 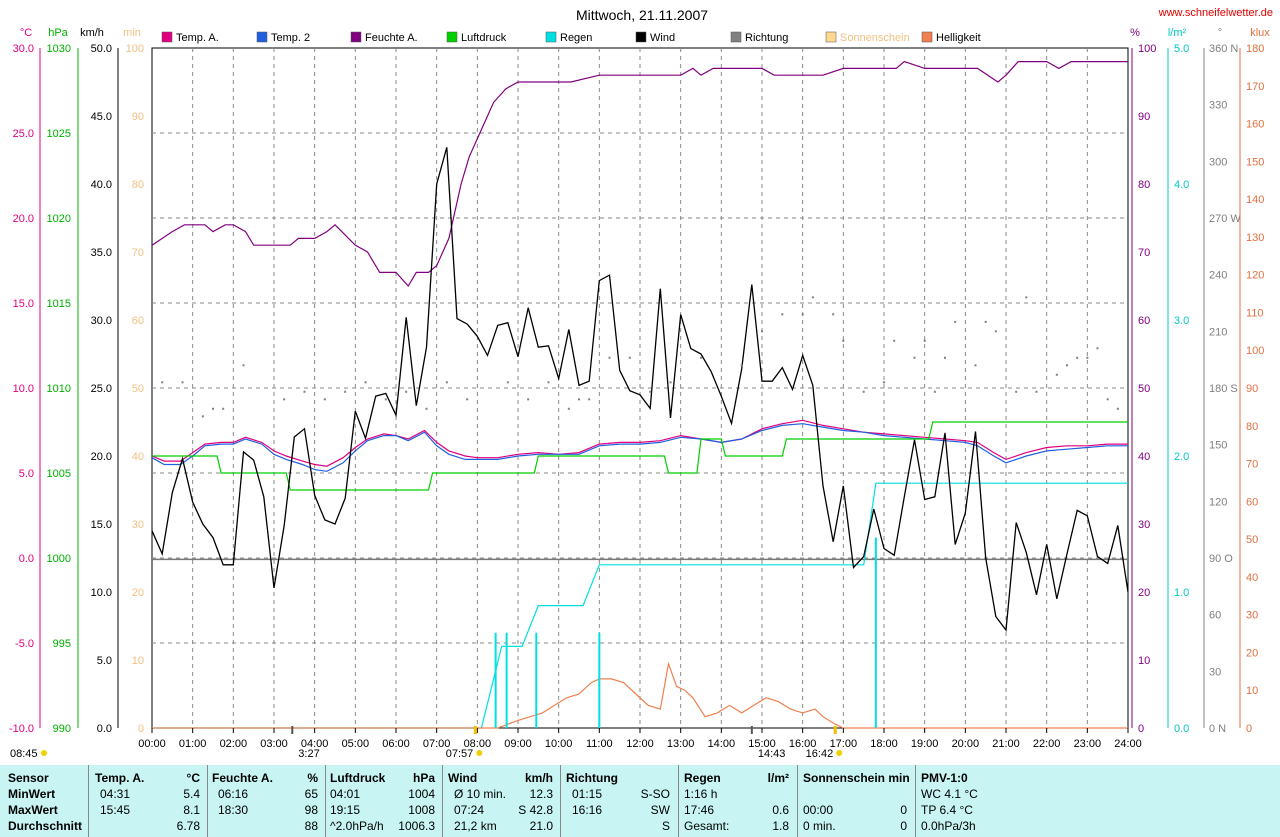 I want to click on temp-axis-tick-7: -5.0, so click(x=24, y=644).